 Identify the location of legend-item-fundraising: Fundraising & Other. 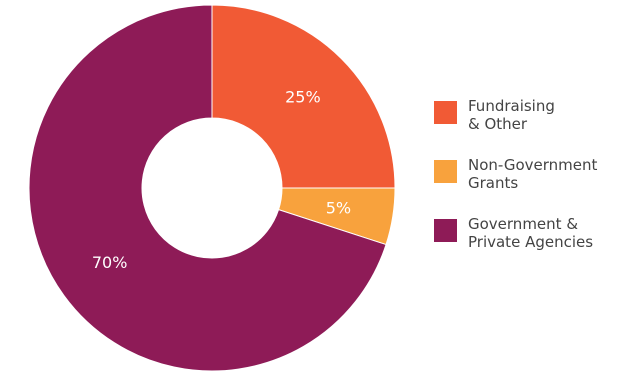
(494, 115).